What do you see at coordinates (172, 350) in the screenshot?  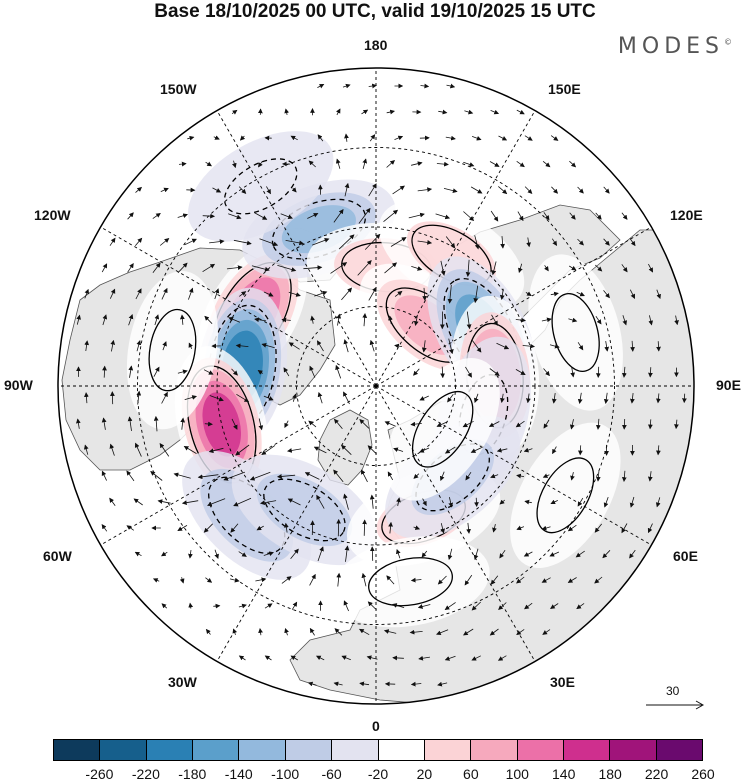 I see `positive-anomaly-contour` at bounding box center [172, 350].